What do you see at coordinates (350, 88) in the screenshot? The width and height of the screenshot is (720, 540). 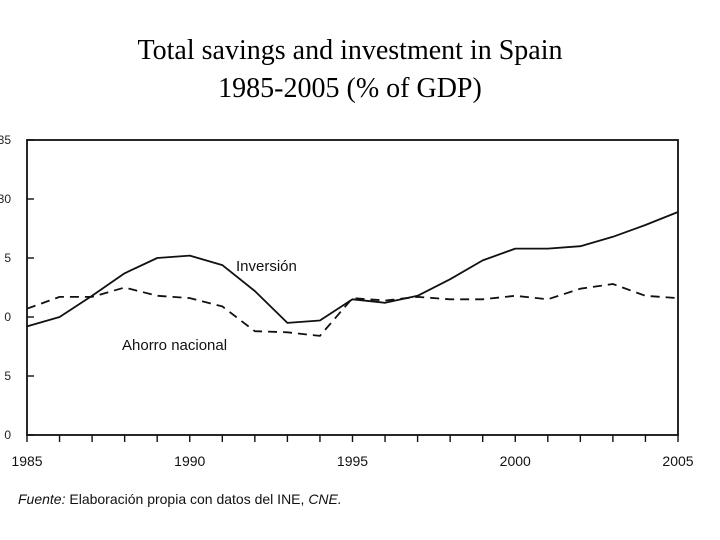 I see `chart-title-line-2: 1985-2005 (% of GDP)` at bounding box center [350, 88].